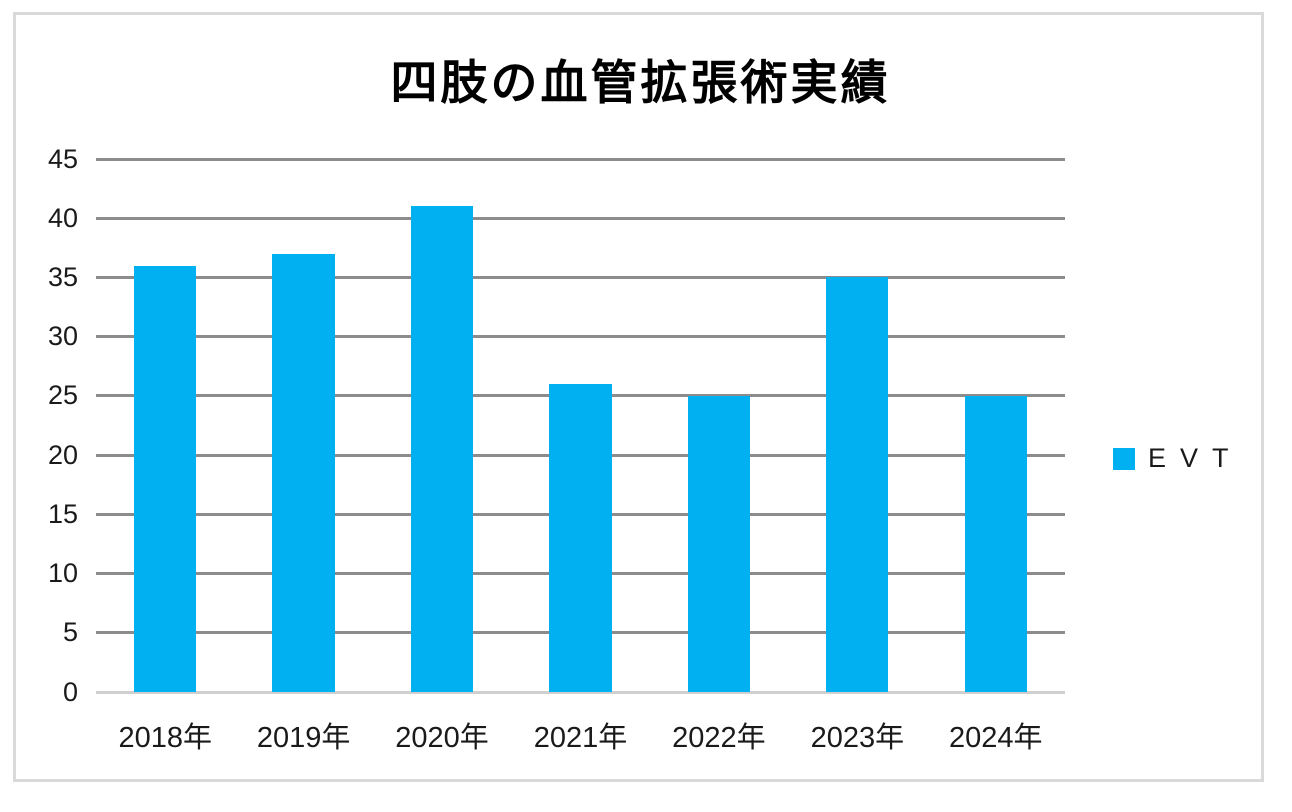 The image size is (1292, 812). Describe the element at coordinates (165, 738) in the screenshot. I see `x-tick-label: 2018年` at that location.